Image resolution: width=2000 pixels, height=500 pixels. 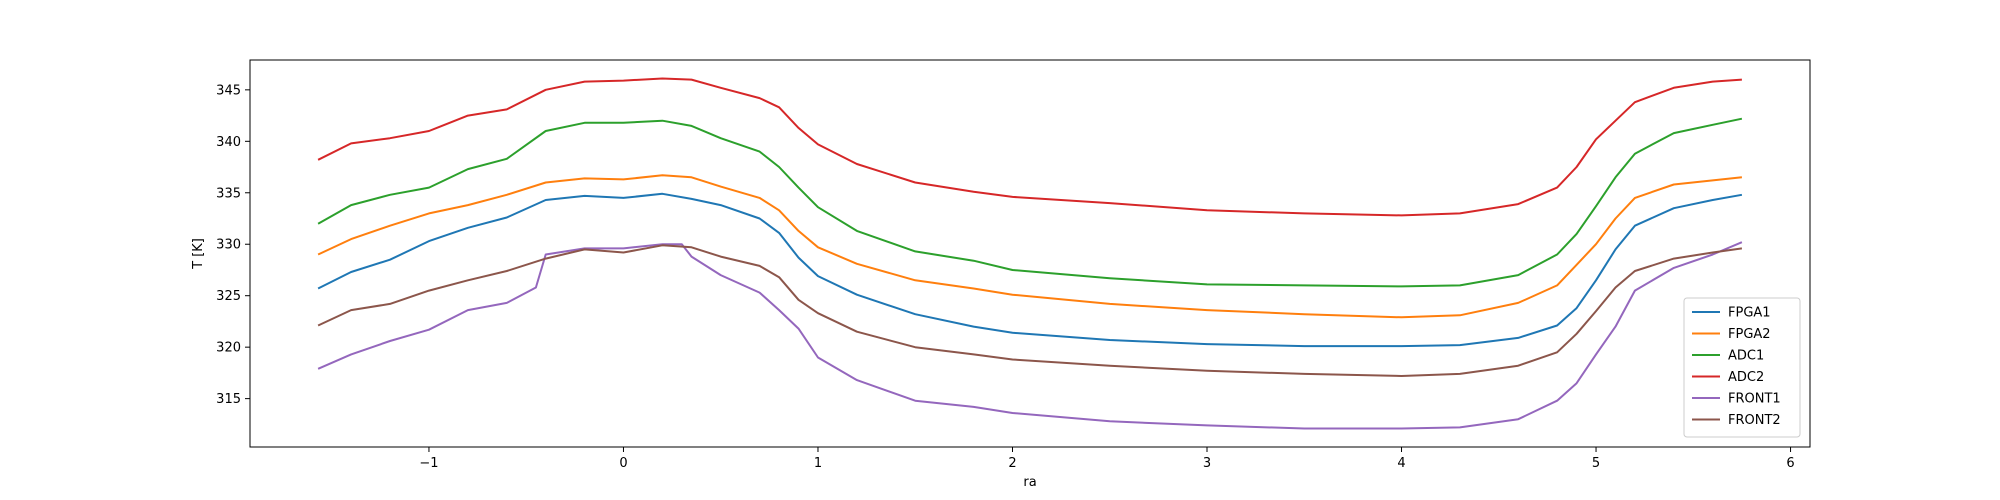 What do you see at coordinates (1749, 313) in the screenshot?
I see `legend-label-fpga1: FPGA1` at bounding box center [1749, 313].